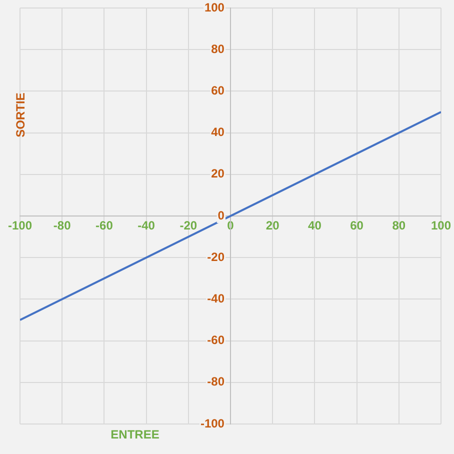  I want to click on y-tick-label: -100, so click(212, 423).